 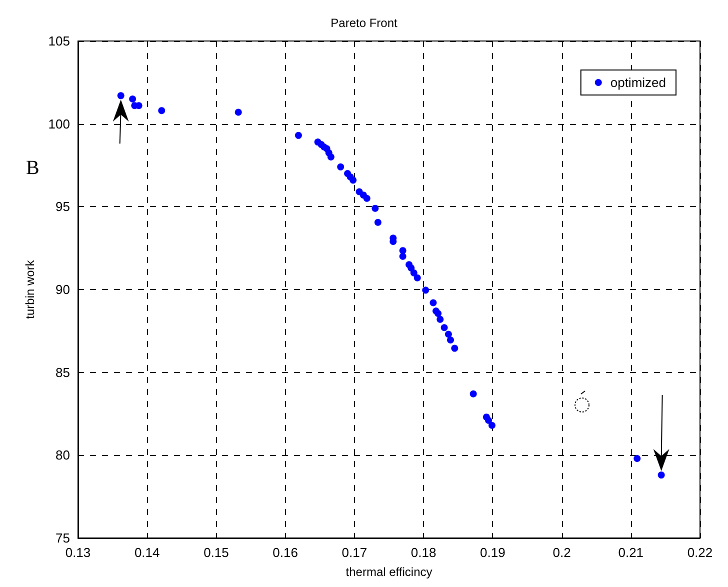 What do you see at coordinates (33, 168) in the screenshot?
I see `text: B` at bounding box center [33, 168].